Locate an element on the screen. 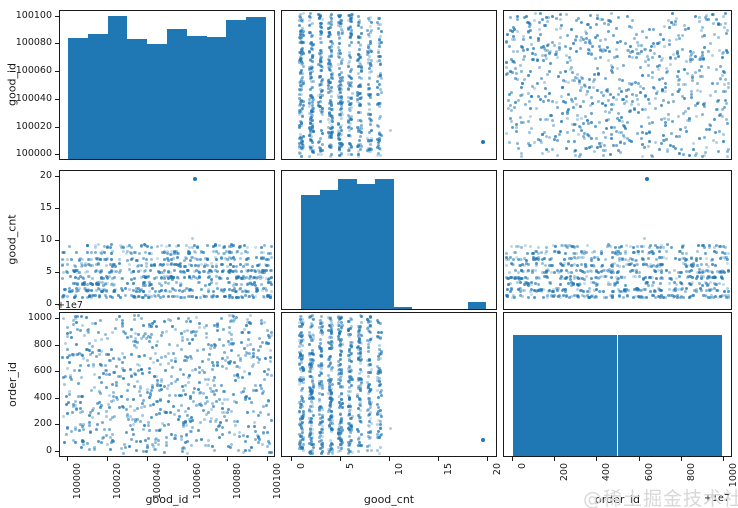 Image resolution: width=738 pixels, height=508 pixels. panel-good-id-histogram is located at coordinates (167, 85).